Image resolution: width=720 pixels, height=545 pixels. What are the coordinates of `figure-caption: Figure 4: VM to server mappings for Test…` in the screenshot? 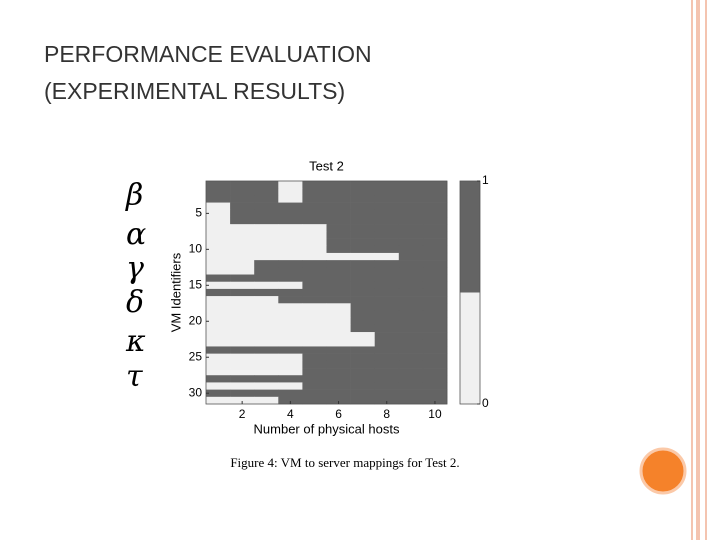 It's located at (344, 462).